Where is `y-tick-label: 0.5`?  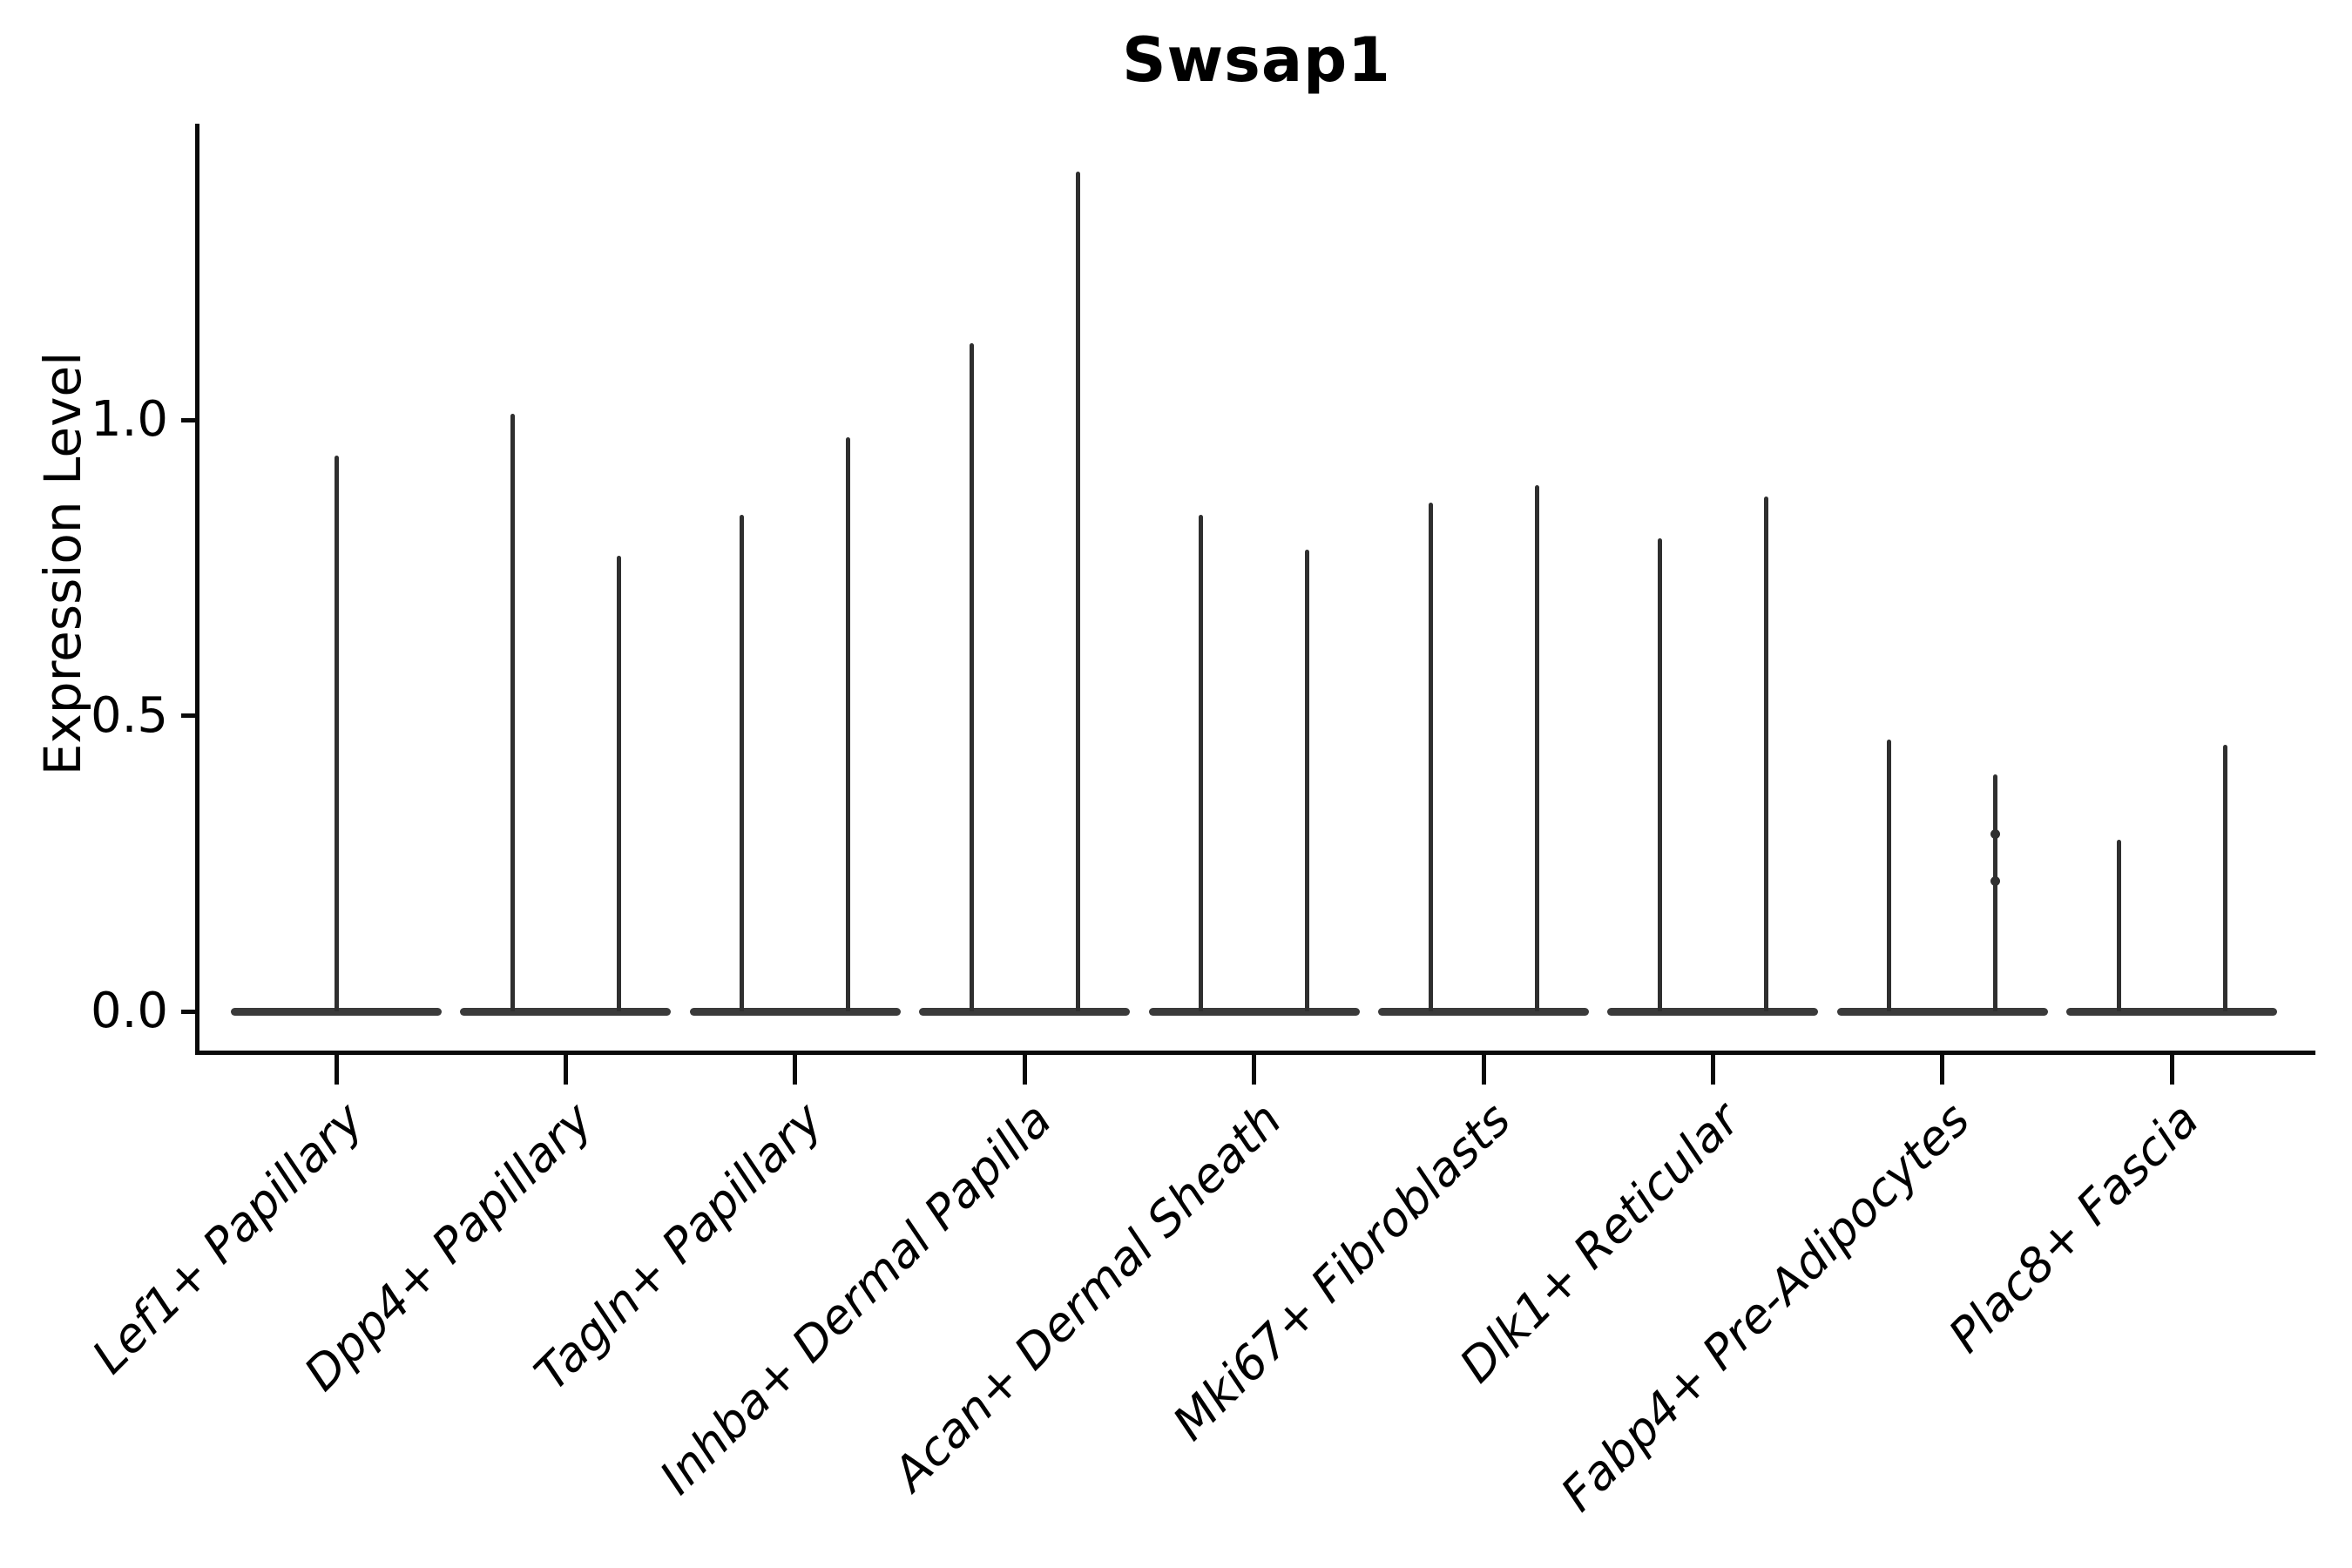
y-tick-label: 0.5 is located at coordinates (129, 715).